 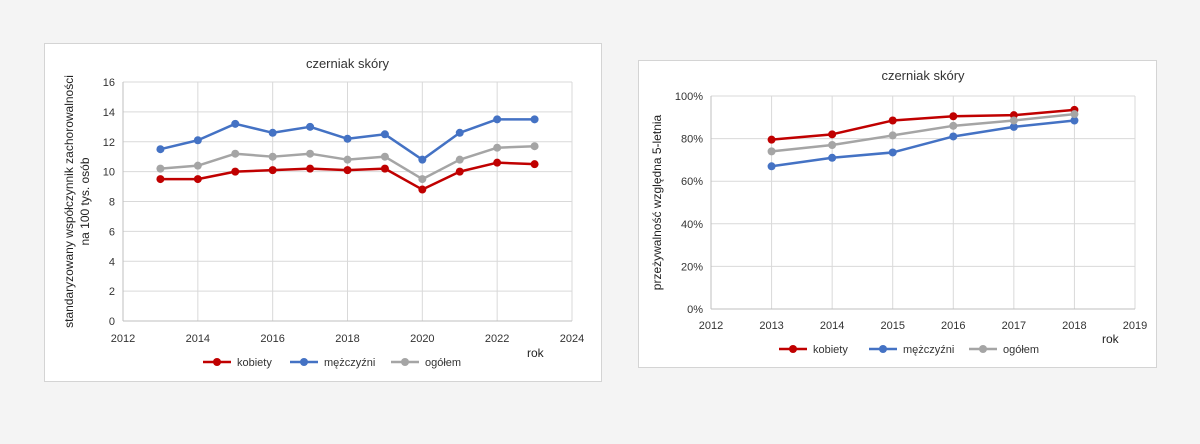 What do you see at coordinates (689, 97) in the screenshot?
I see `y-tick-label: 100%` at bounding box center [689, 97].